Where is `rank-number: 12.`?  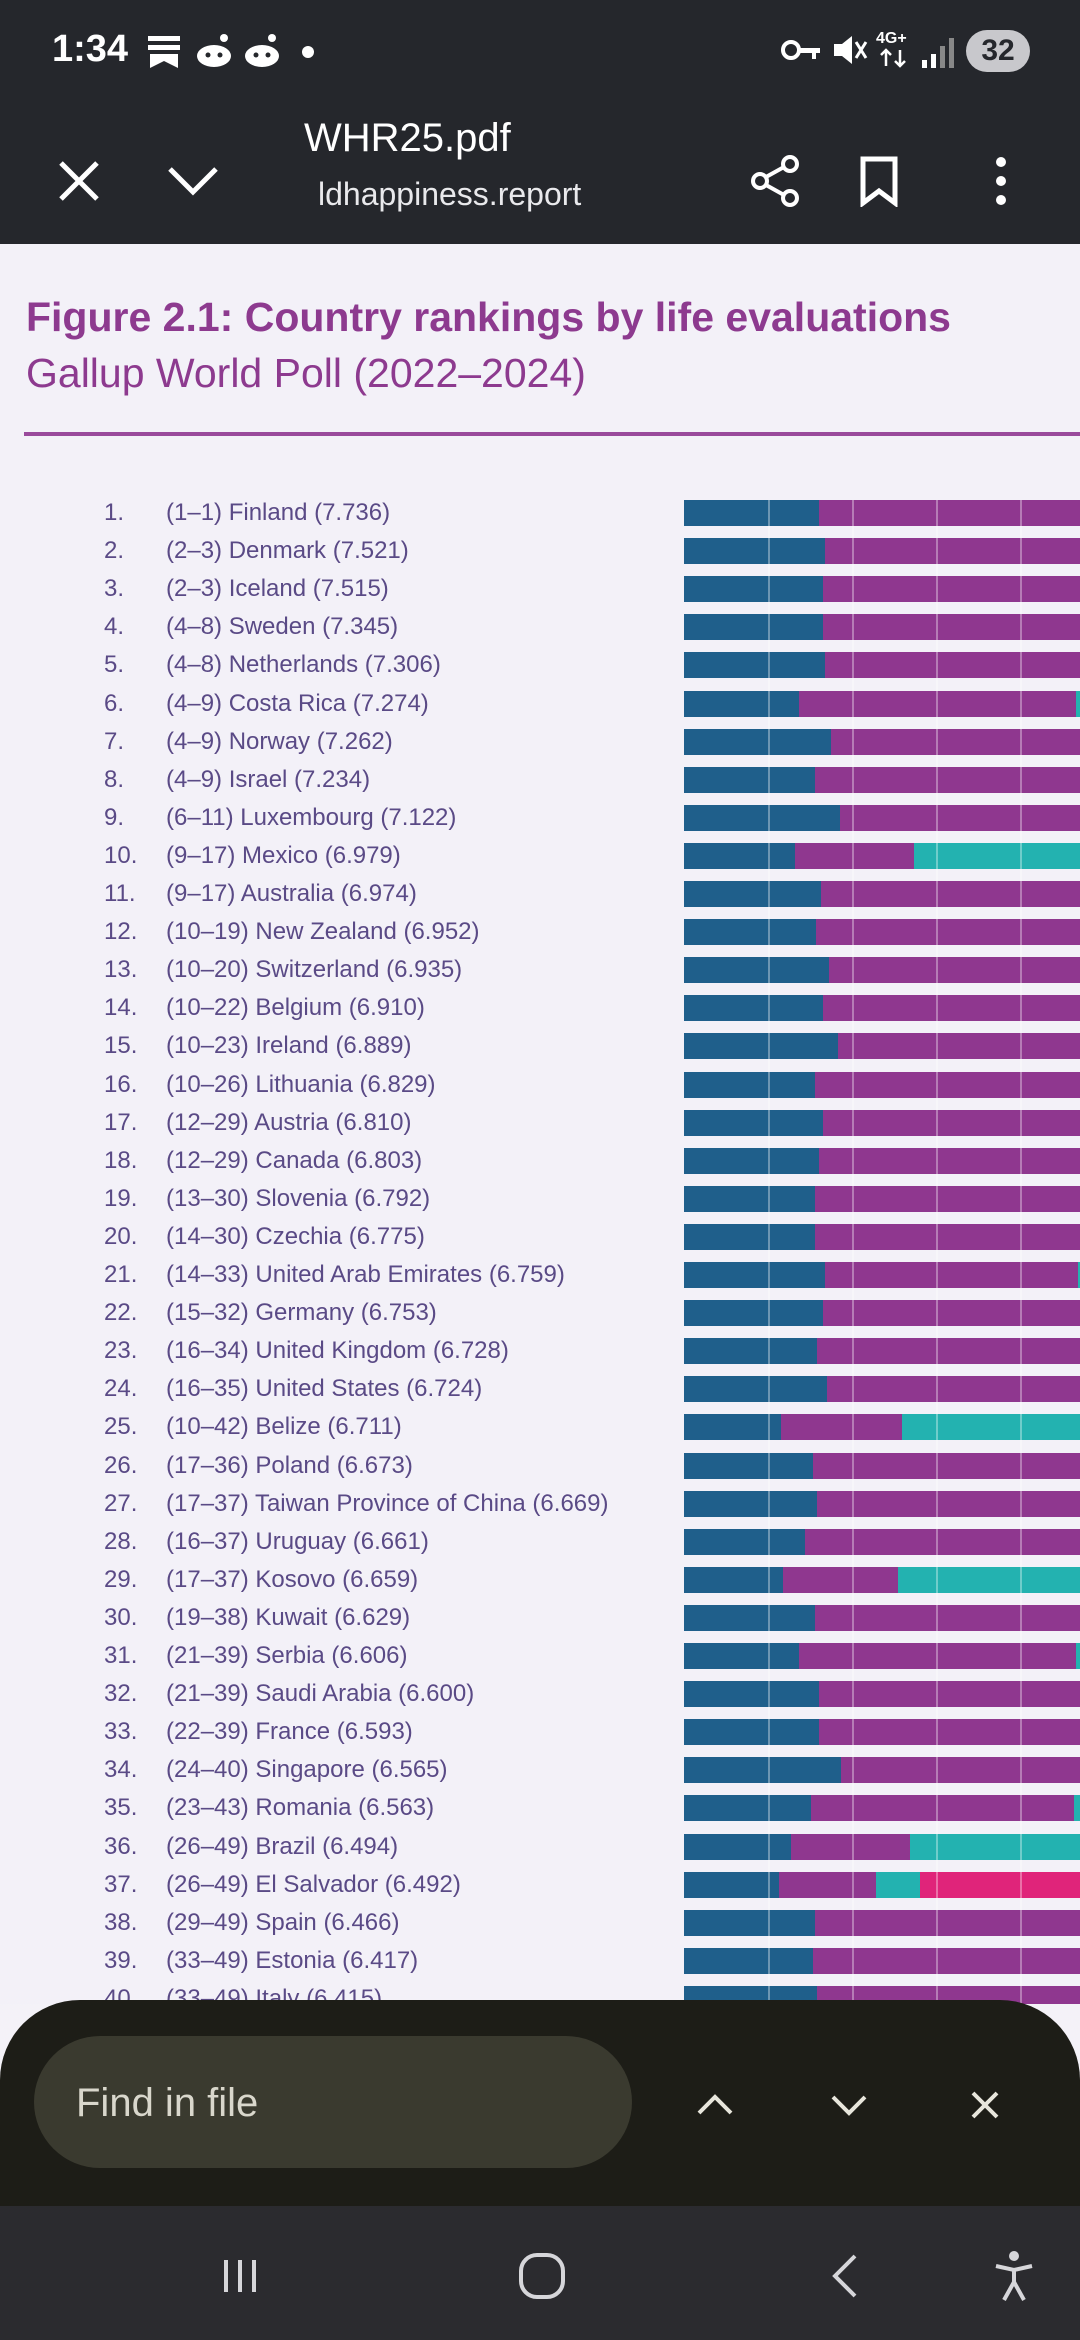 rank-number: 12. is located at coordinates (121, 932).